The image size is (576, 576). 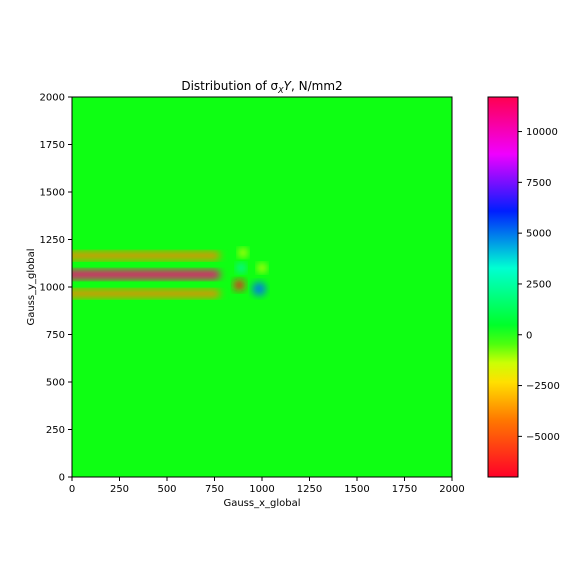 I want to click on colorbar-tick-label: 10000, so click(x=542, y=132).